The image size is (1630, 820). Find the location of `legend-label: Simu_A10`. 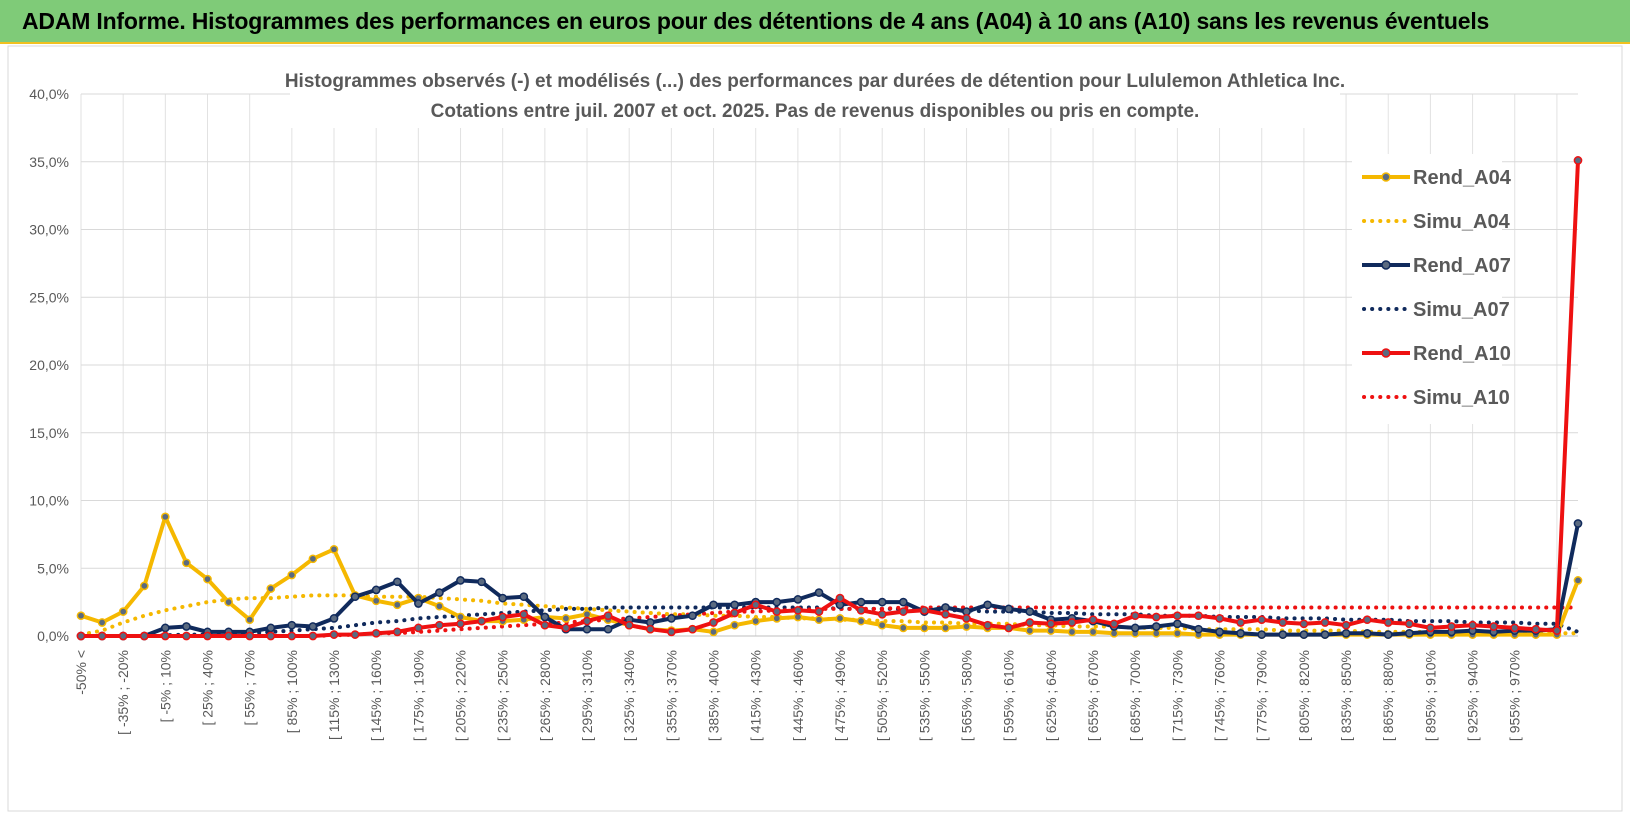

legend-label: Simu_A10 is located at coordinates (1461, 398).